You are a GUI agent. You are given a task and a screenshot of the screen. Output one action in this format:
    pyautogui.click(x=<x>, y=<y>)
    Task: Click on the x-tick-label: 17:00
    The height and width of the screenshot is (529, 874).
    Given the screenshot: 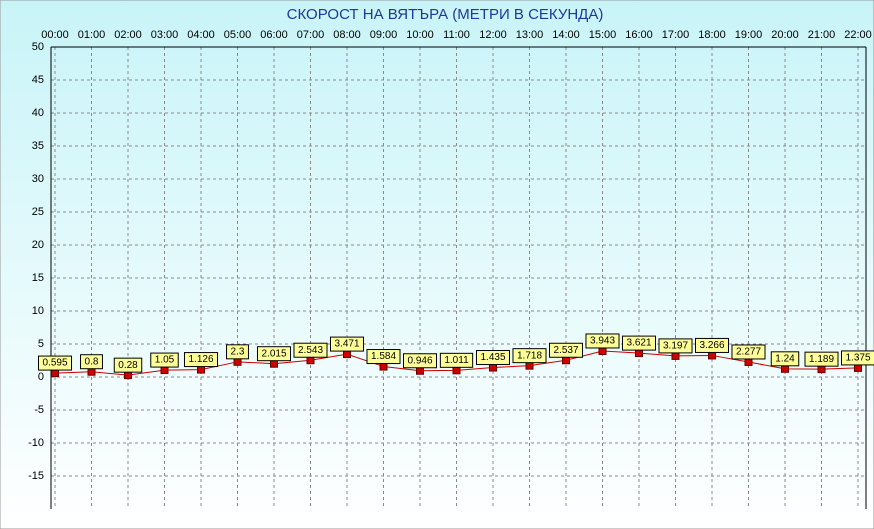 What is the action you would take?
    pyautogui.click(x=676, y=35)
    